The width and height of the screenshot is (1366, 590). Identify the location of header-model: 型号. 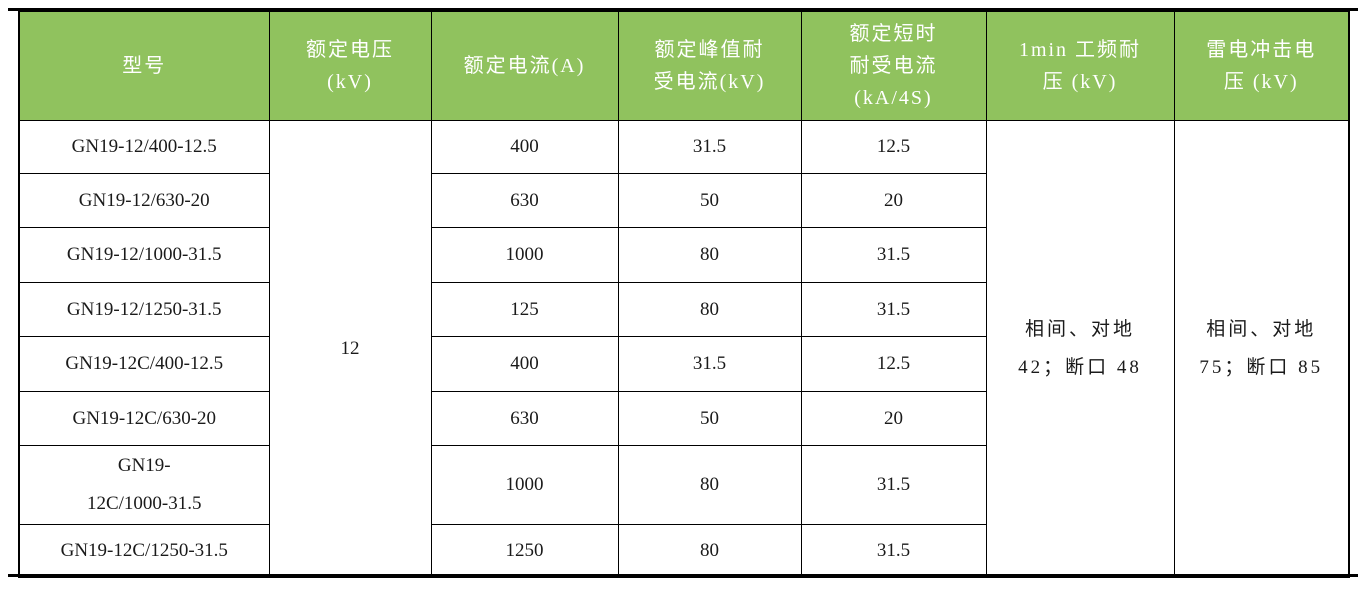
(144, 66).